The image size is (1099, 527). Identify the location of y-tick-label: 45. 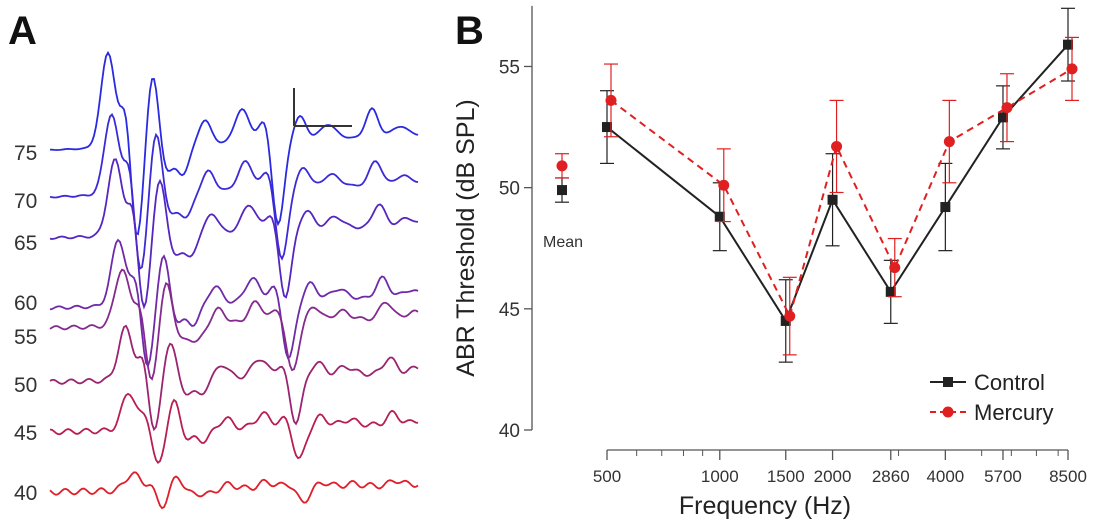
(509, 310).